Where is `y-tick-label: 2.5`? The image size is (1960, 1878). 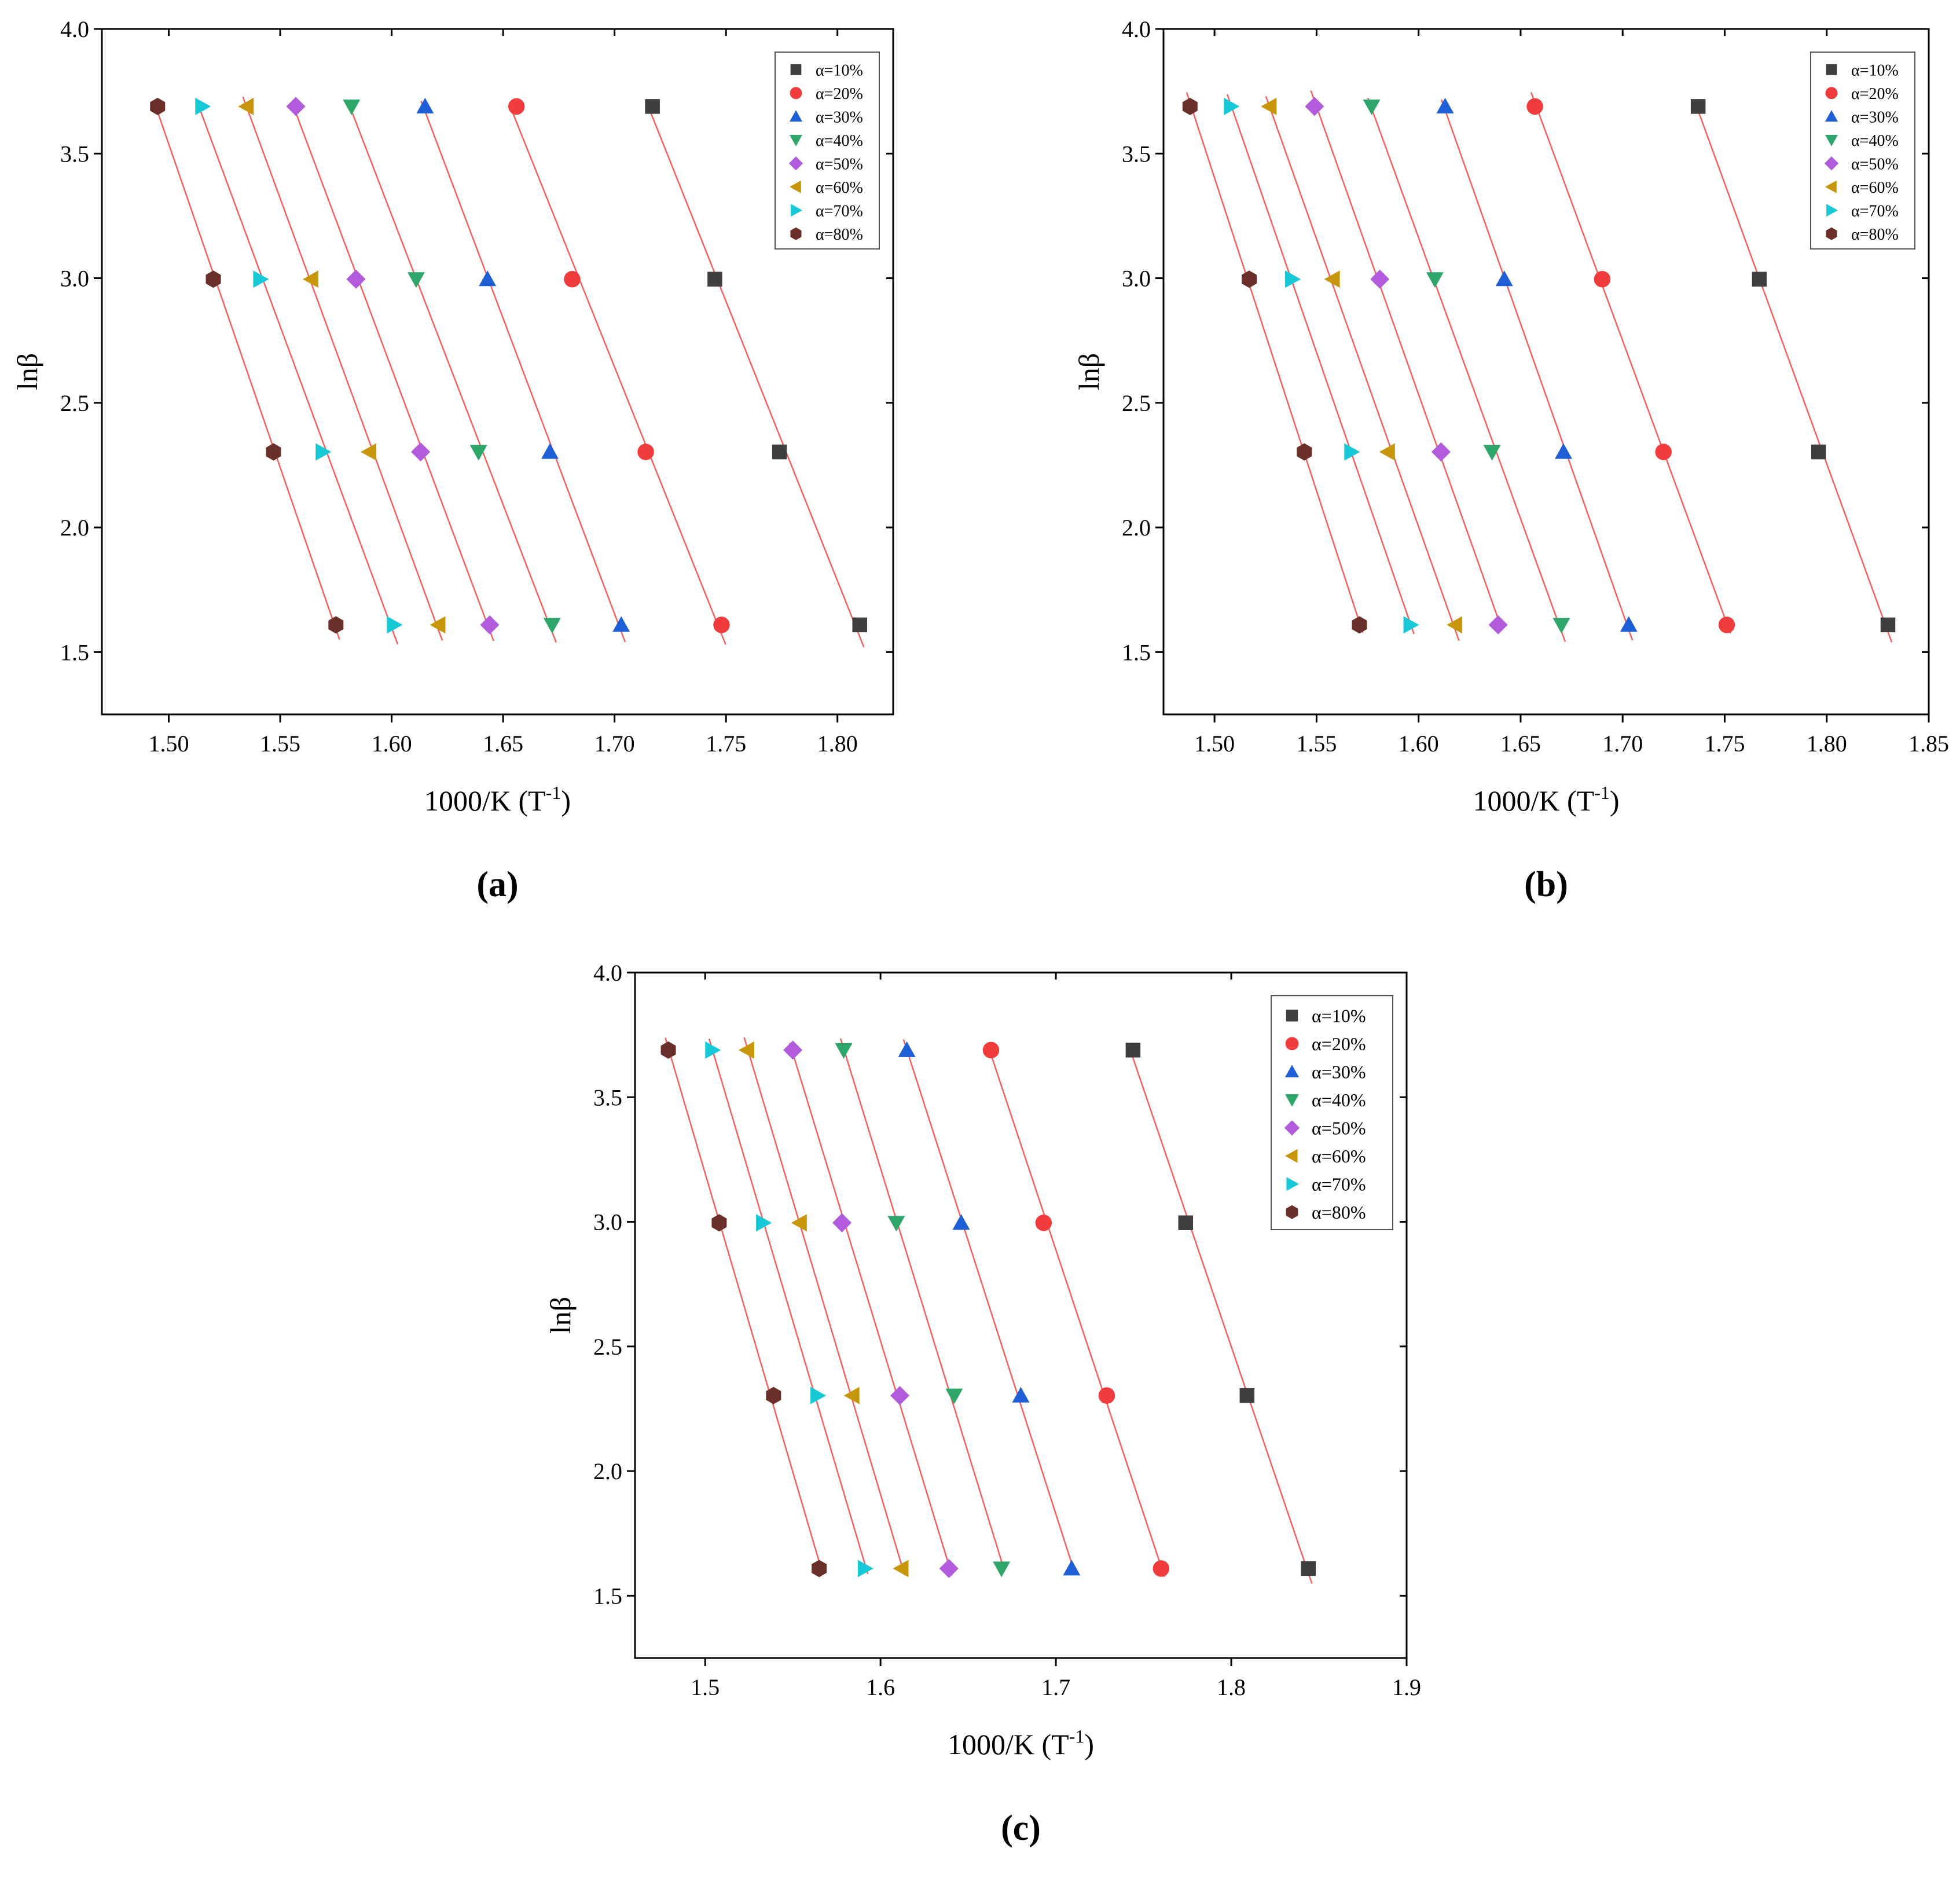 y-tick-label: 2.5 is located at coordinates (1136, 403).